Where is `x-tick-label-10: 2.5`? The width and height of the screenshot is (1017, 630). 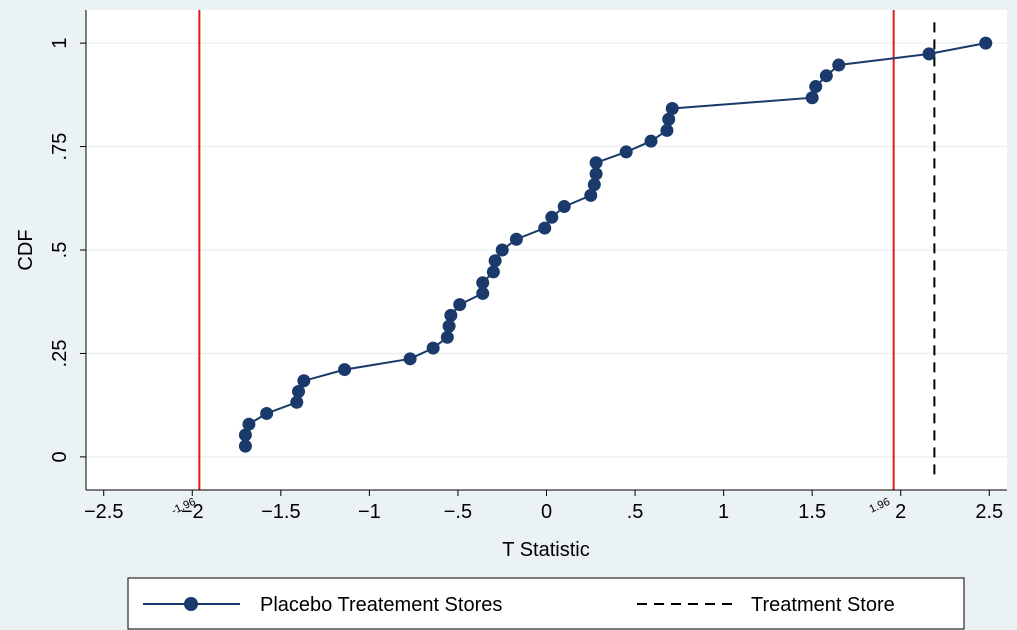 x-tick-label-10: 2.5 is located at coordinates (989, 512).